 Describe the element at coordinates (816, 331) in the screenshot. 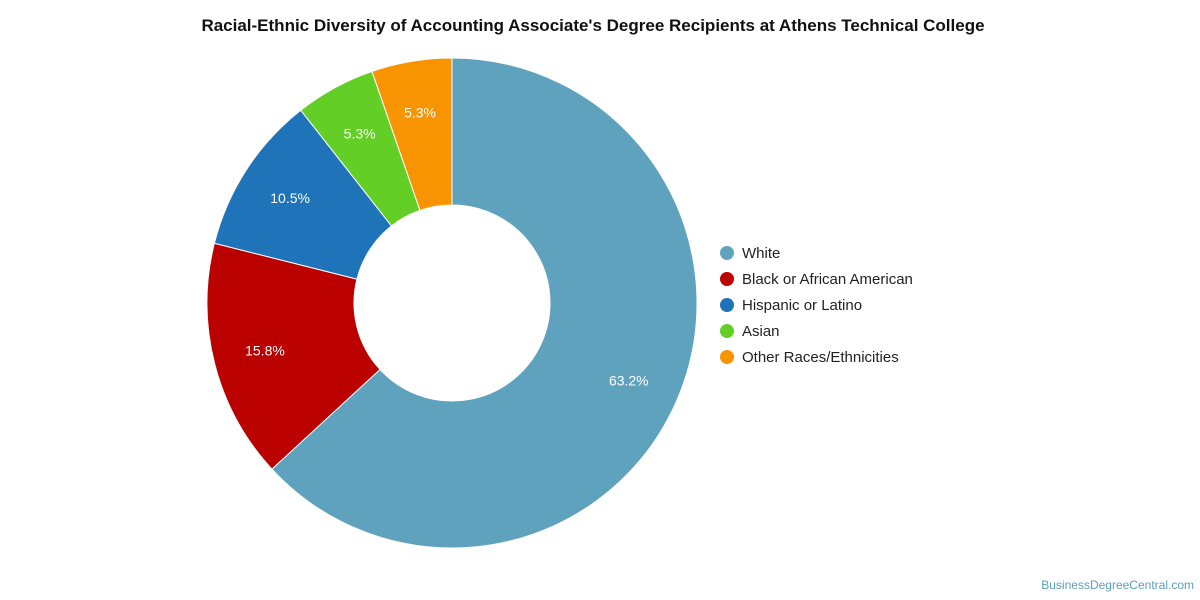

I see `legend-item-asian: Asian` at that location.